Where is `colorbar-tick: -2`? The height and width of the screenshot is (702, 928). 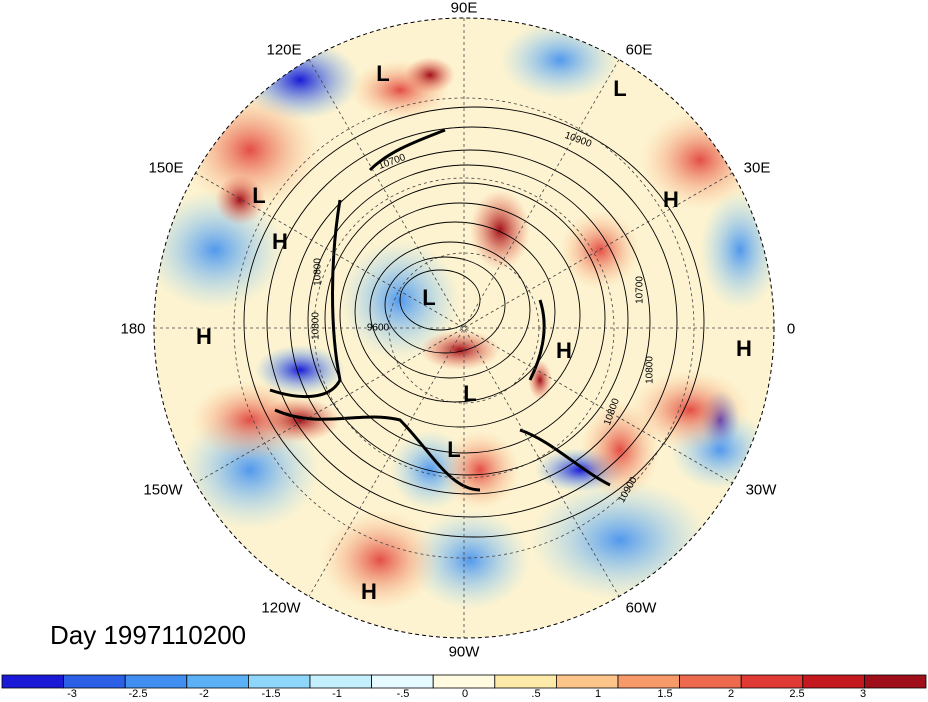 colorbar-tick: -2 is located at coordinates (204, 694).